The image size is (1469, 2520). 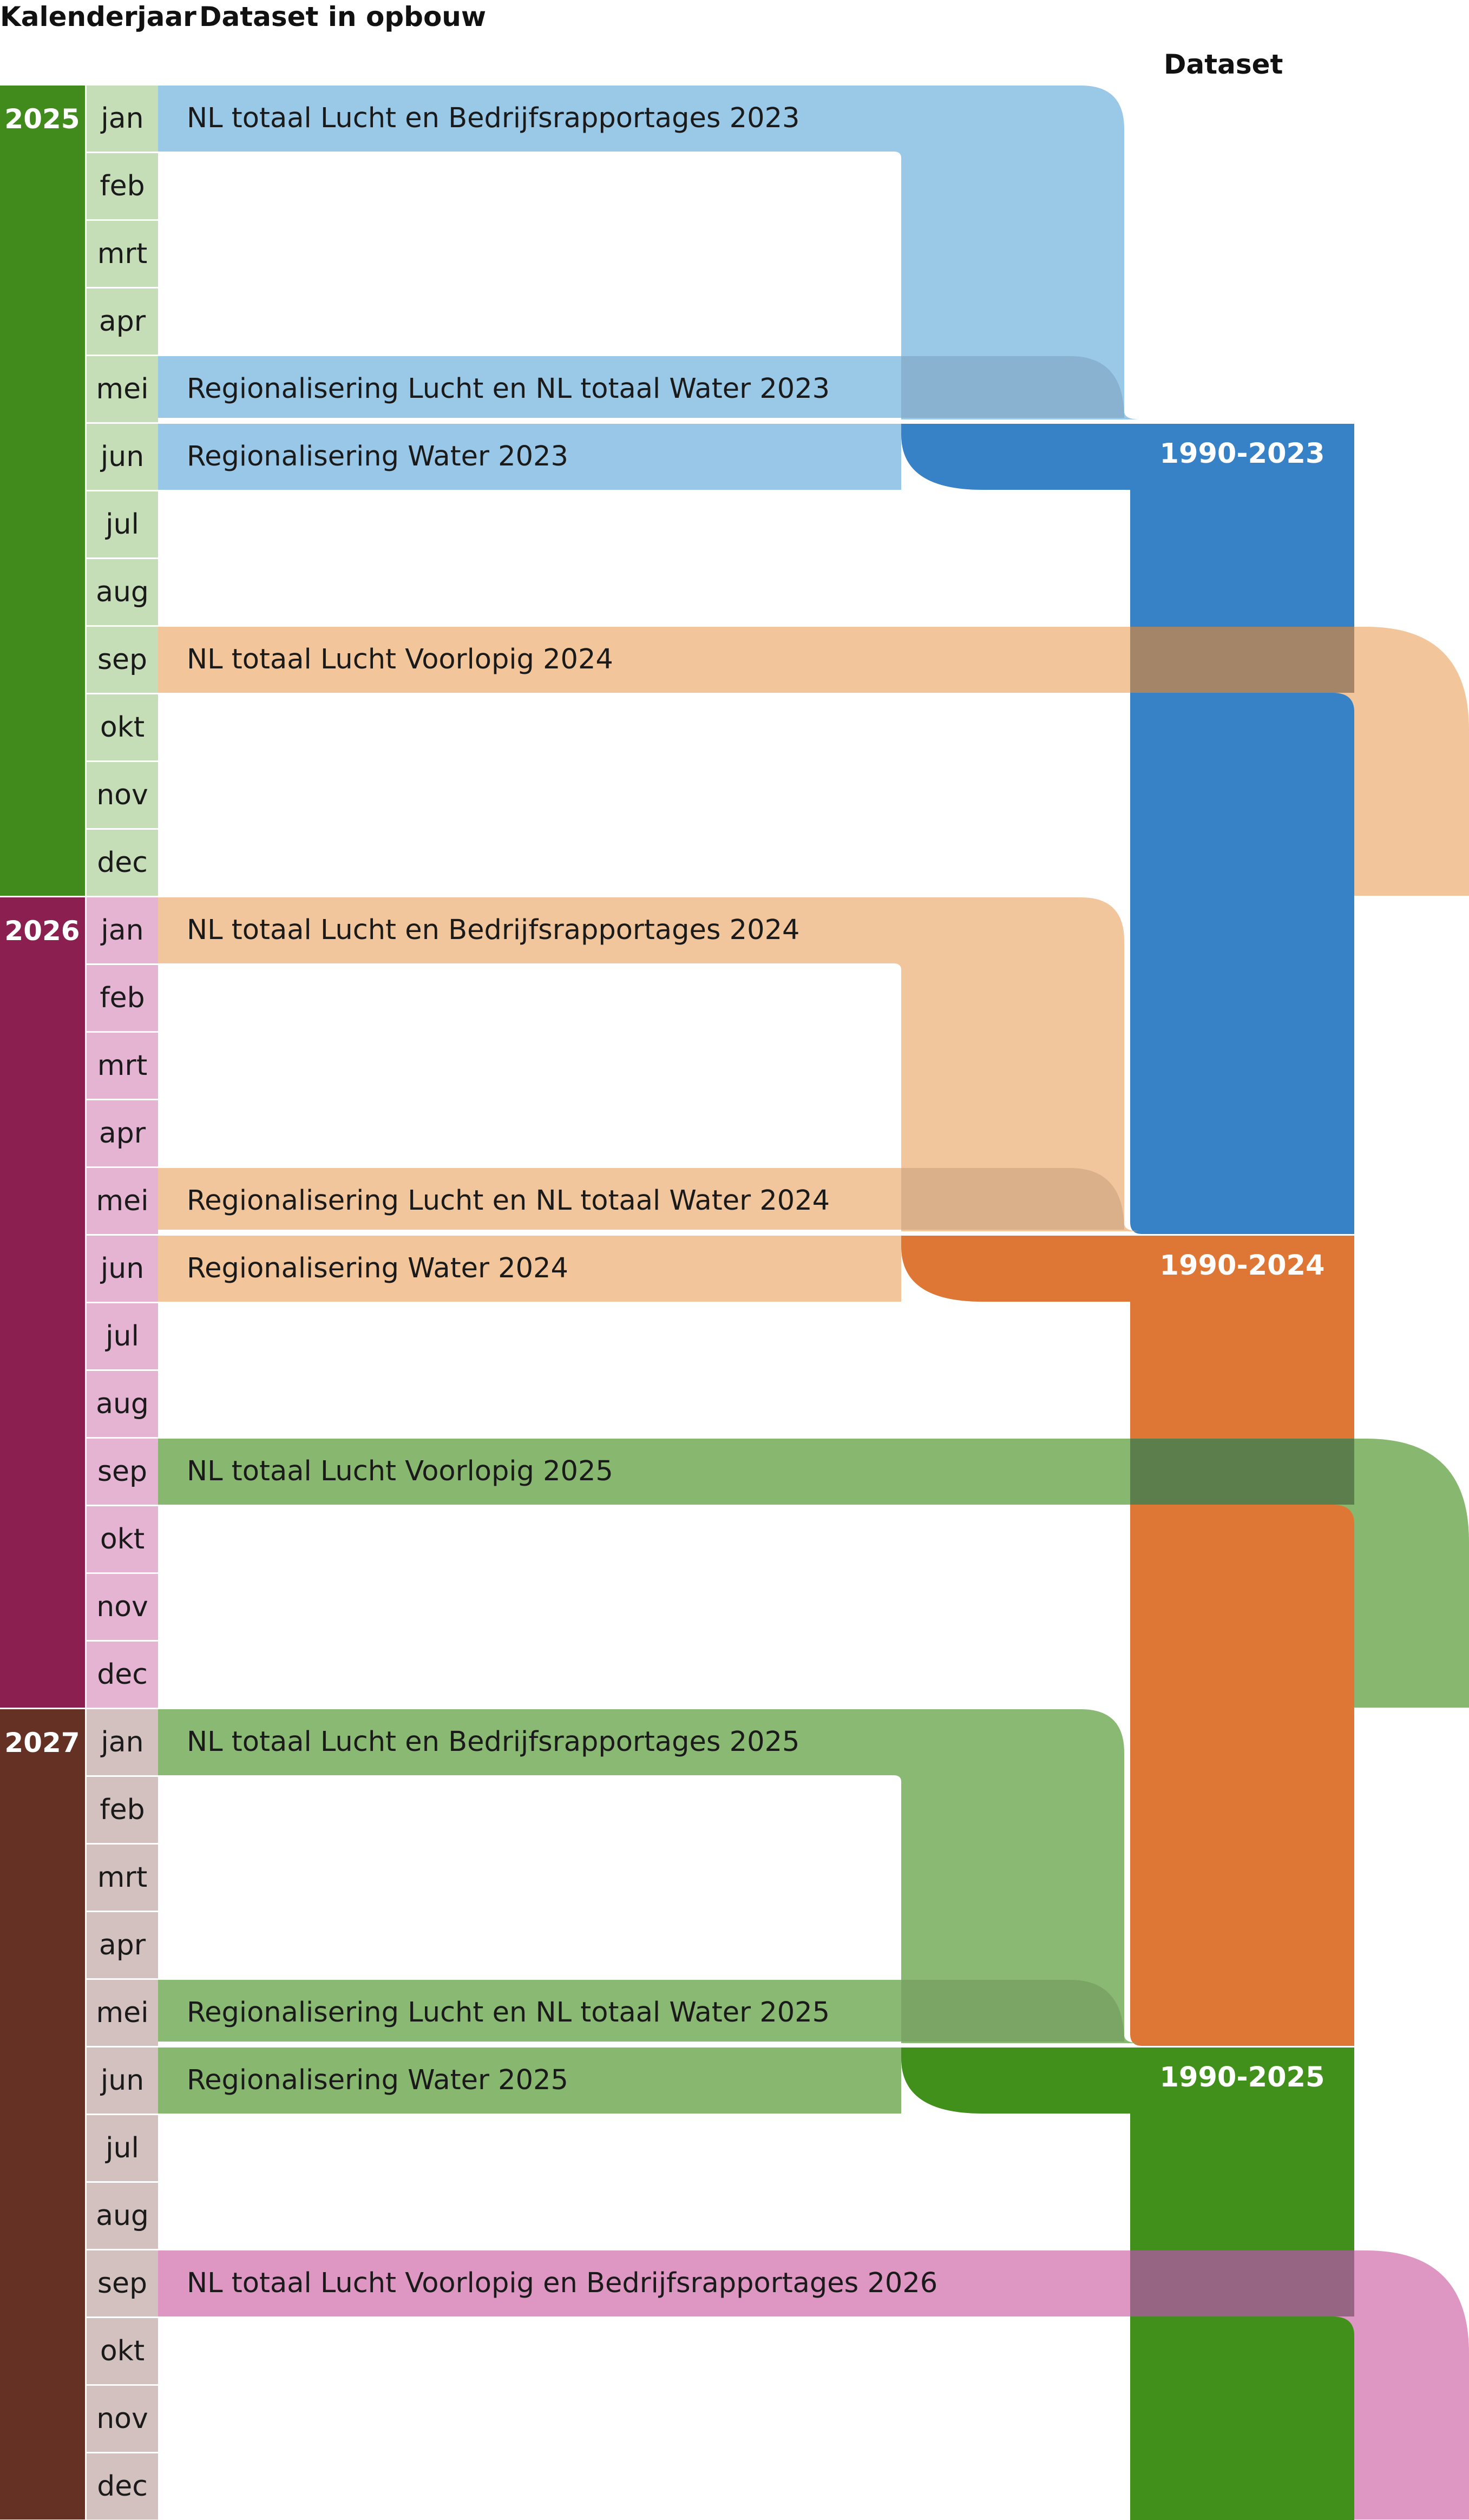 I want to click on month-cell-2026-apr, so click(x=122, y=1133).